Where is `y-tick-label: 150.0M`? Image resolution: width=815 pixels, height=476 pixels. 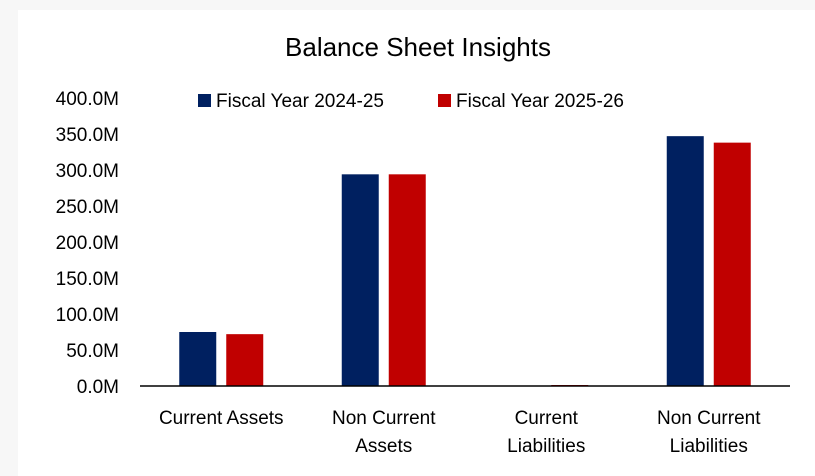 y-tick-label: 150.0M is located at coordinates (87, 279).